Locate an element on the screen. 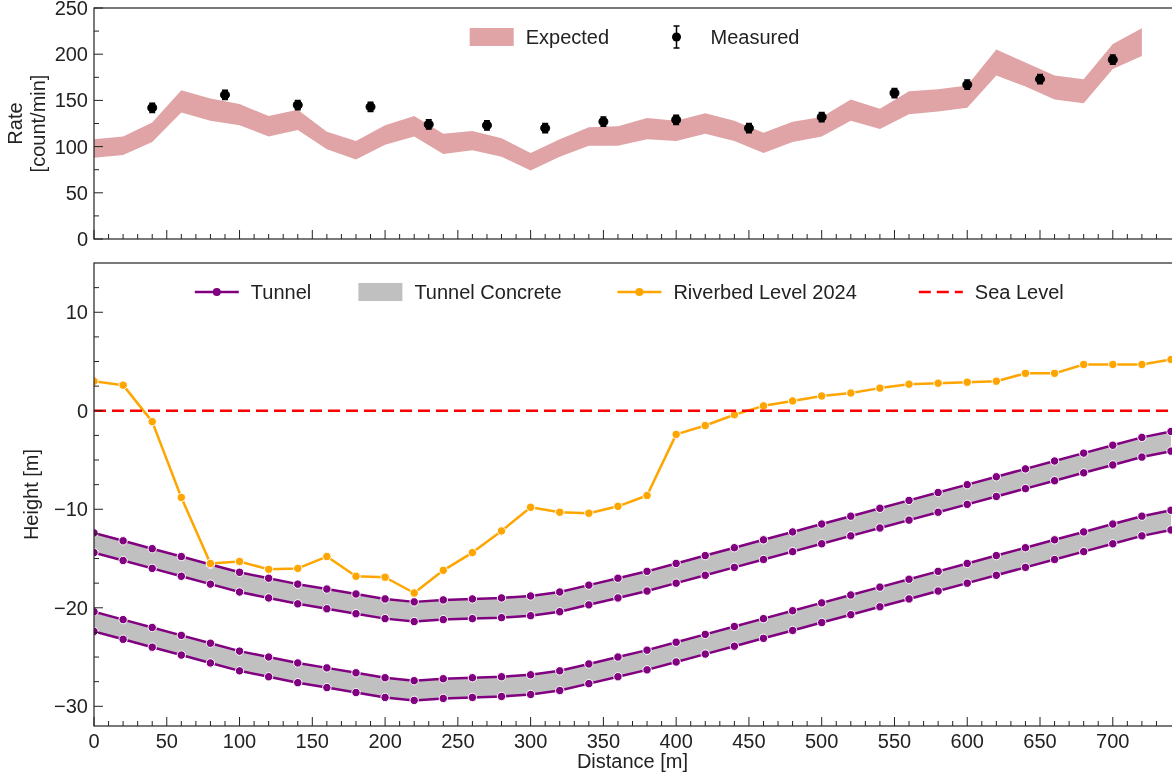  legend-label: Riverbed Level 2024 is located at coordinates (765, 292).